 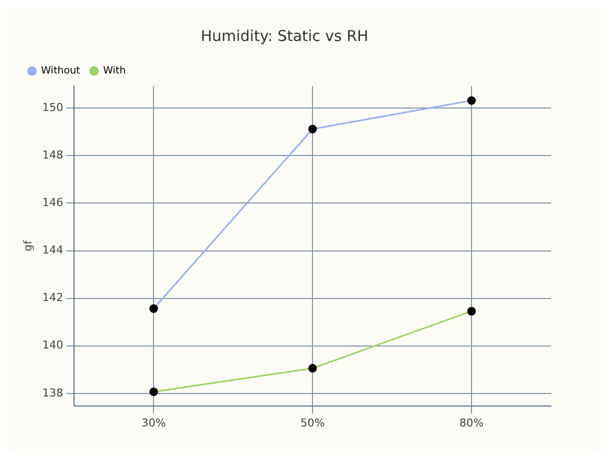 What do you see at coordinates (284, 35) in the screenshot?
I see `chart-title: Humidity: Static vs RH` at bounding box center [284, 35].